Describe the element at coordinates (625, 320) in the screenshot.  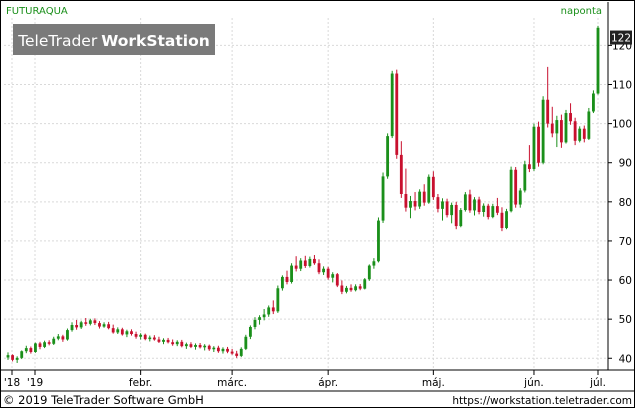
I see `y-tick-label: 50` at that location.